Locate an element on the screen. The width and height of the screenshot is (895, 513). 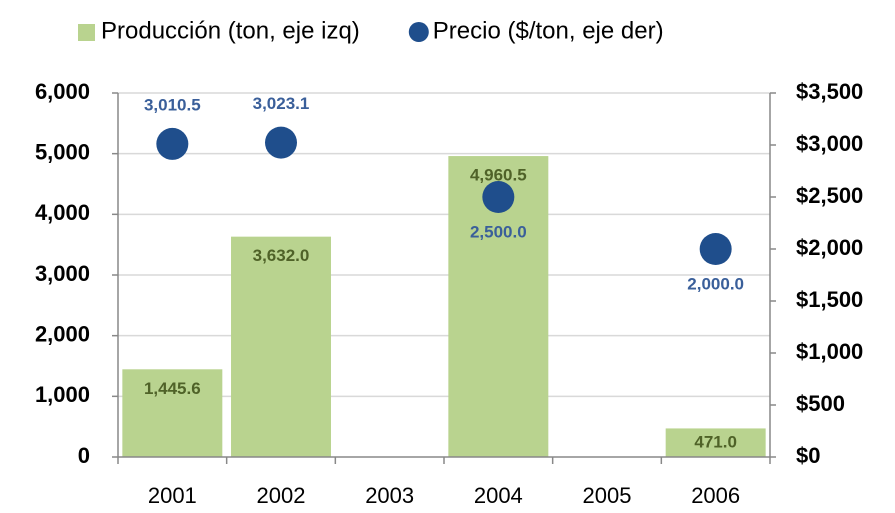
y2-tick-label: $2,000 is located at coordinates (829, 247).